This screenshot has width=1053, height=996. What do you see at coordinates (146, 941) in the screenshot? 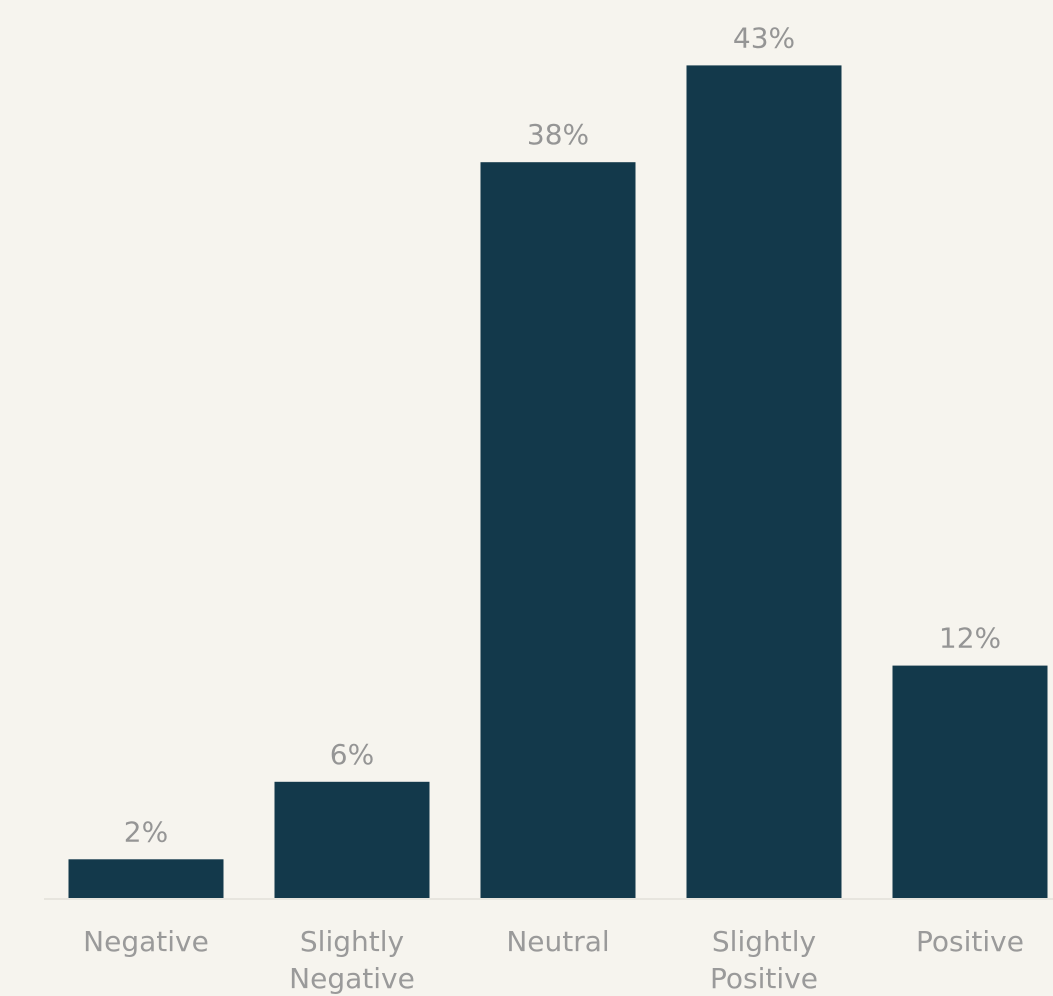
I see `category-label-negative: Negative` at bounding box center [146, 941].